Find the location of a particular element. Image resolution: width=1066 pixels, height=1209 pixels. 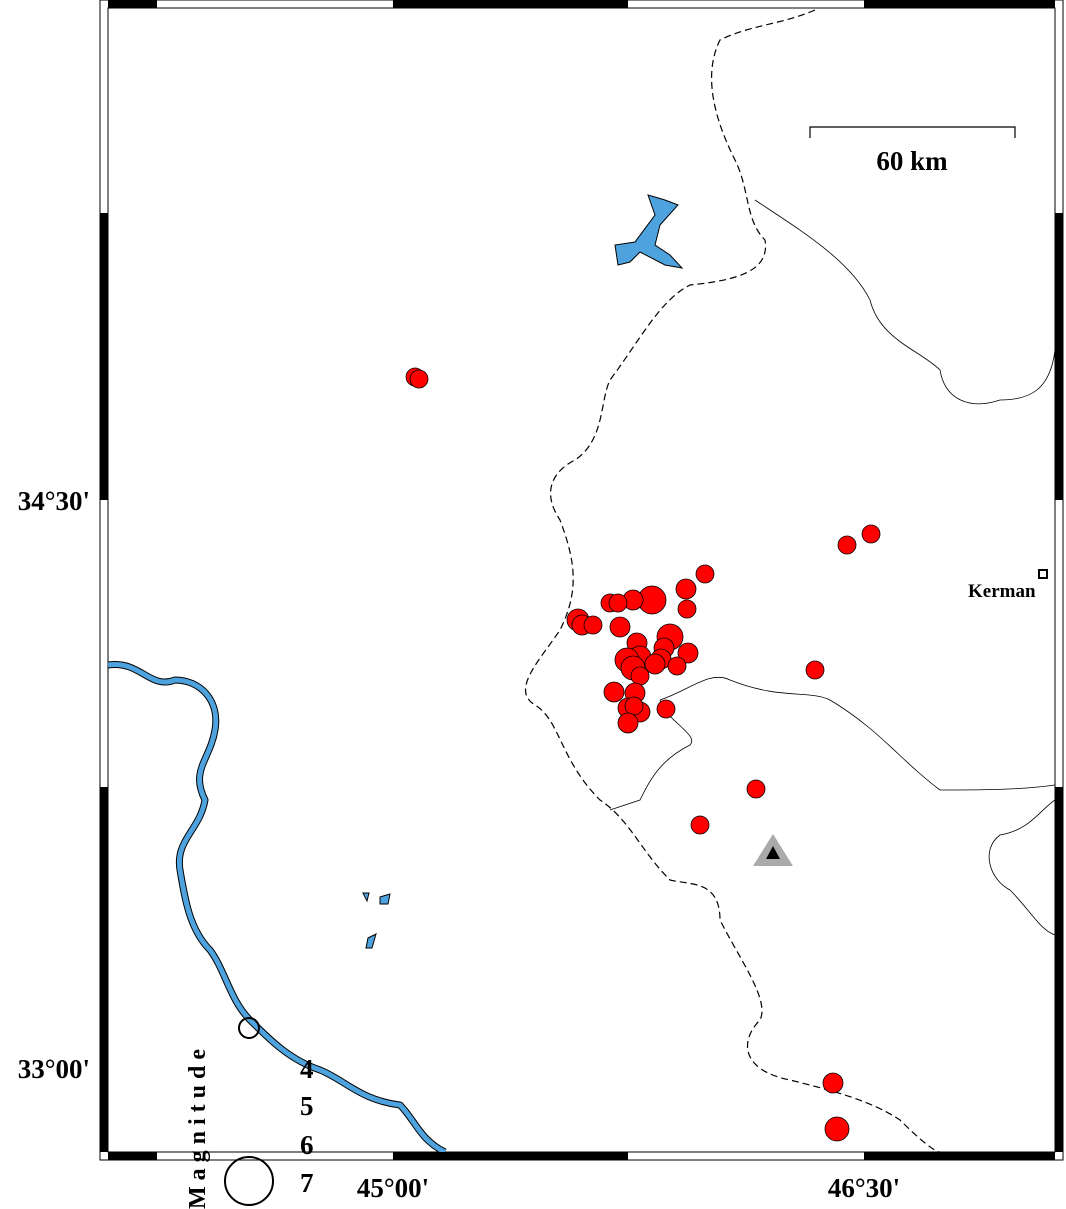

scale-label: 60 km is located at coordinates (912, 161).